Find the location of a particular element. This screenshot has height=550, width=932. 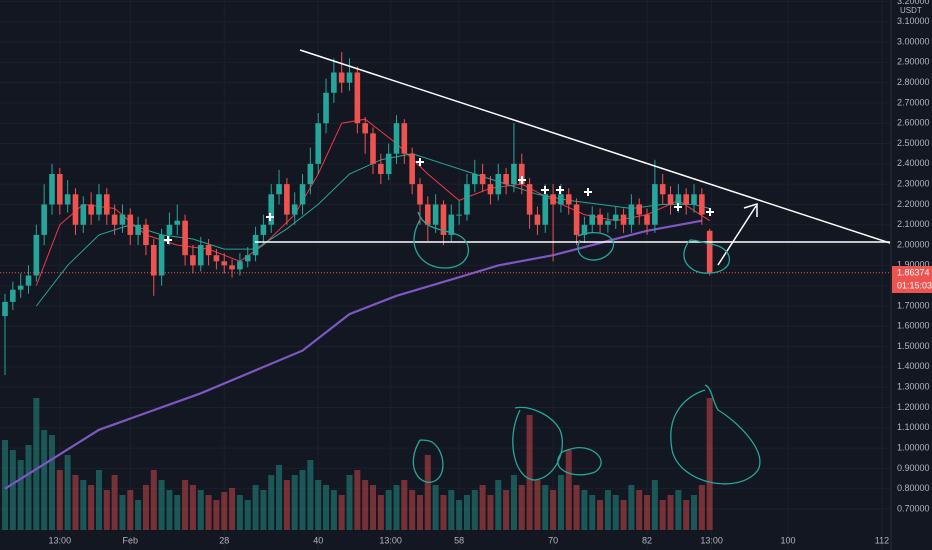

y-tick-label: 0.70000 is located at coordinates (913, 508).